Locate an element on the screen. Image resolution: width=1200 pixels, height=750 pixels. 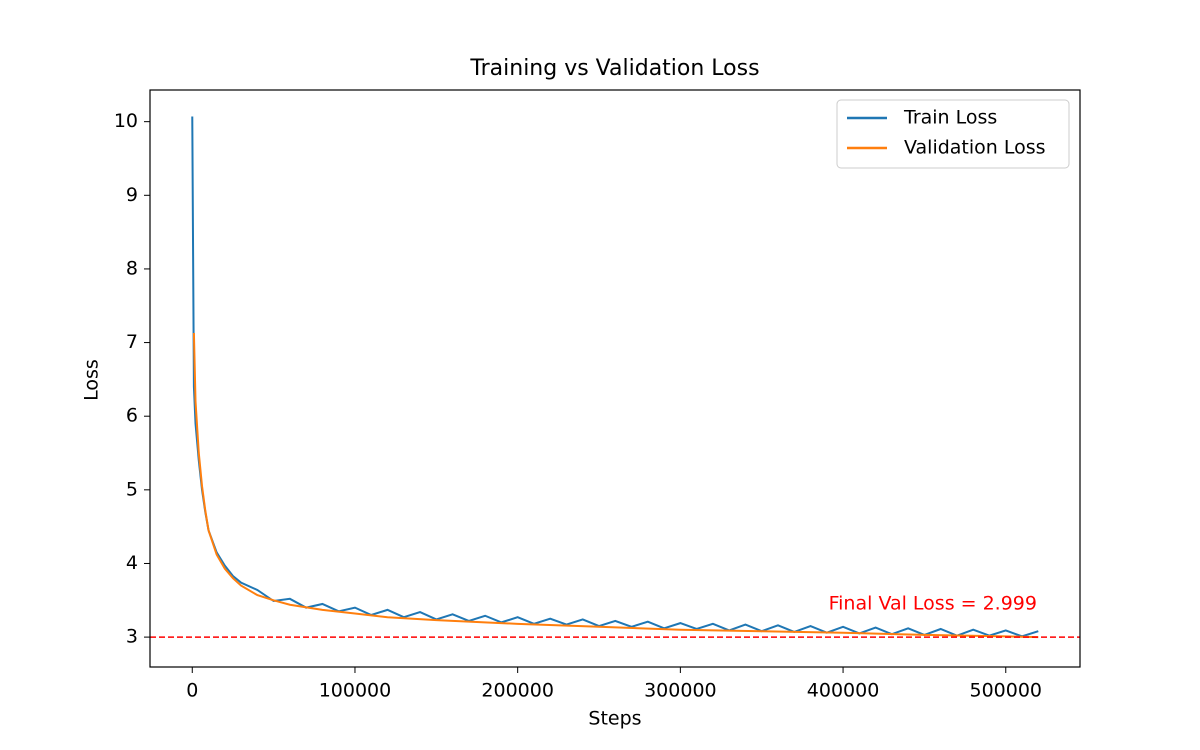
annotation: Final Val Loss = 2.999 is located at coordinates (933, 604).